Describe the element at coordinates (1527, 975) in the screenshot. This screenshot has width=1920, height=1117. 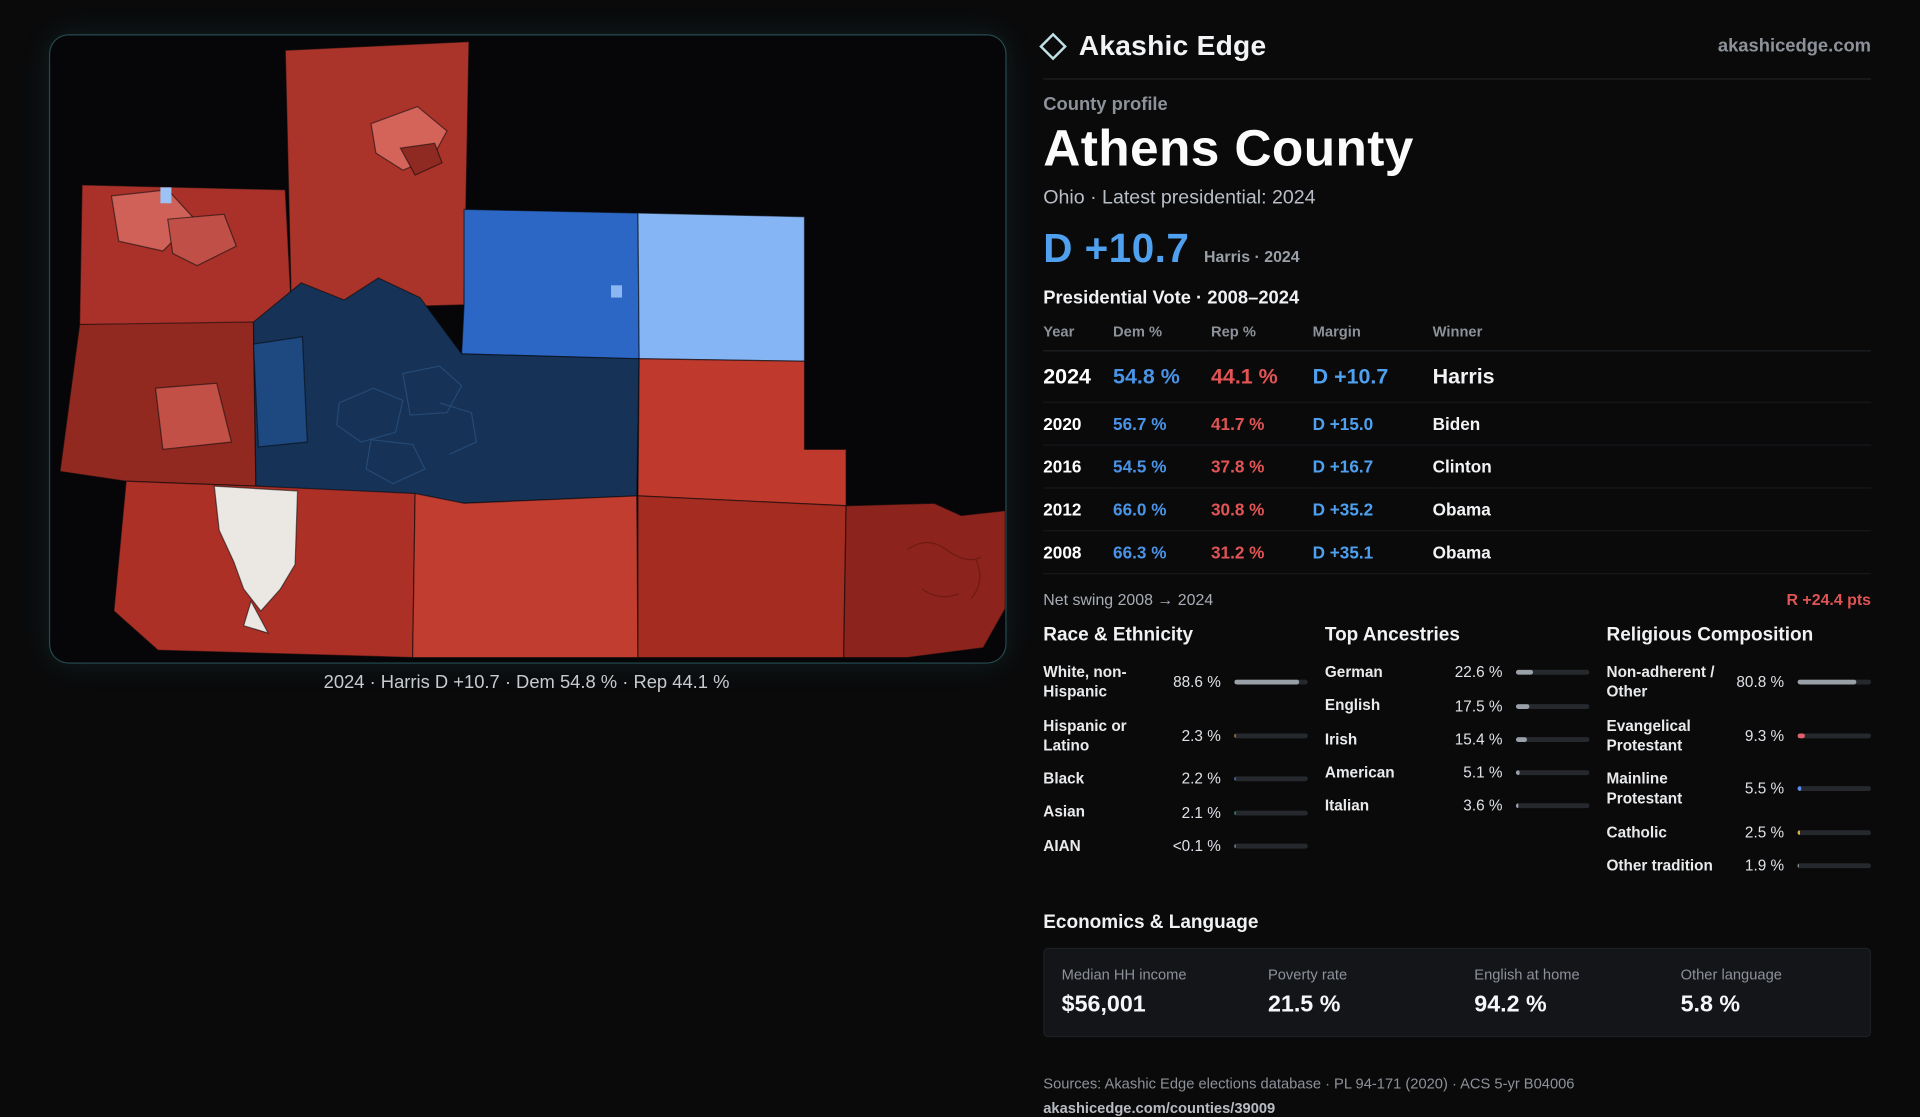
I see `econ-stat-label: English at home` at that location.